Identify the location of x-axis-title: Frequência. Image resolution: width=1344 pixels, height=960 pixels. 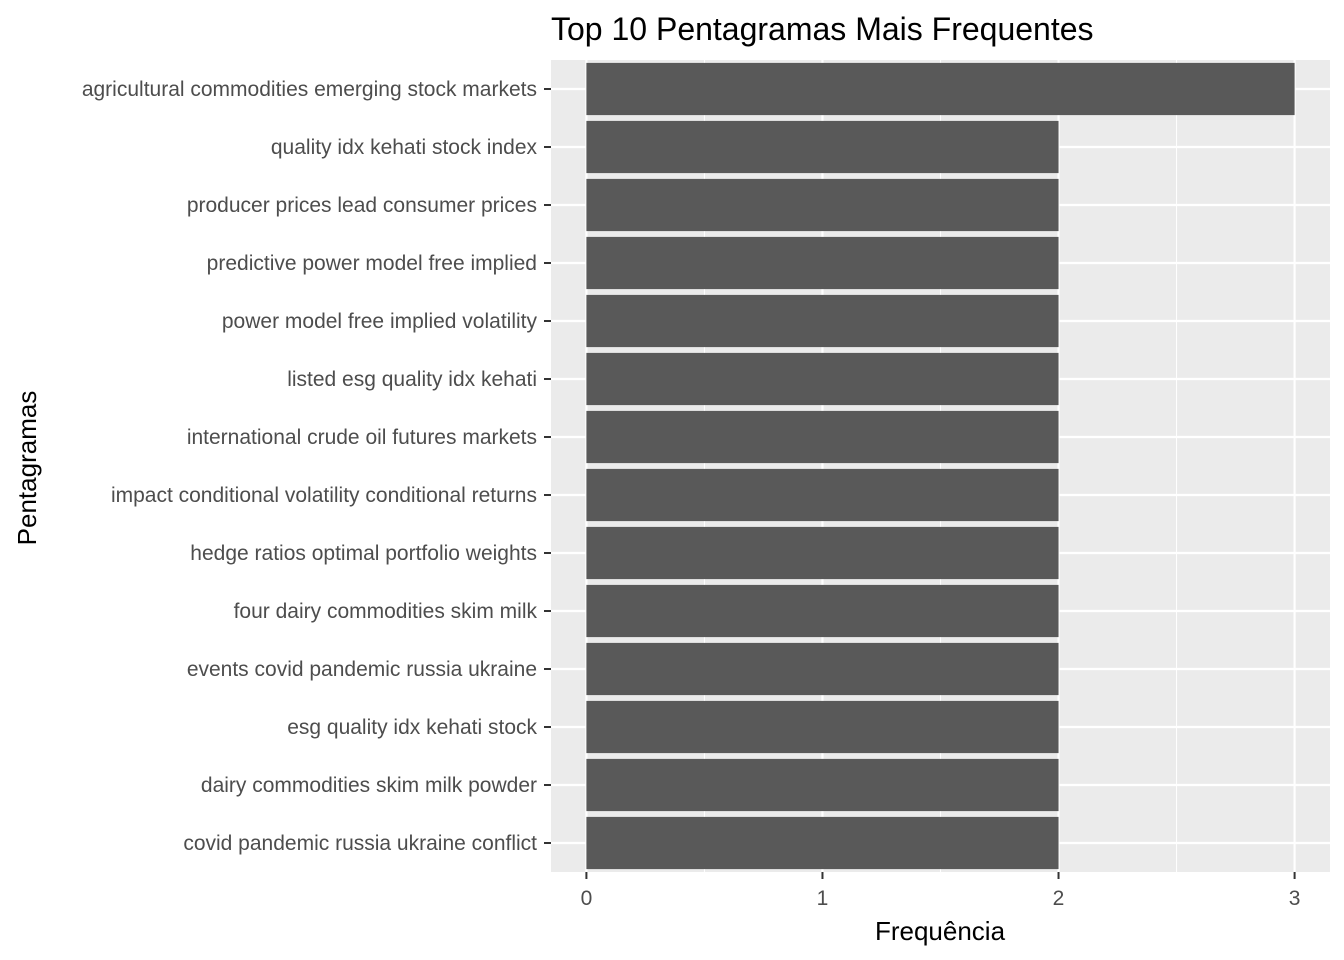
(940, 931).